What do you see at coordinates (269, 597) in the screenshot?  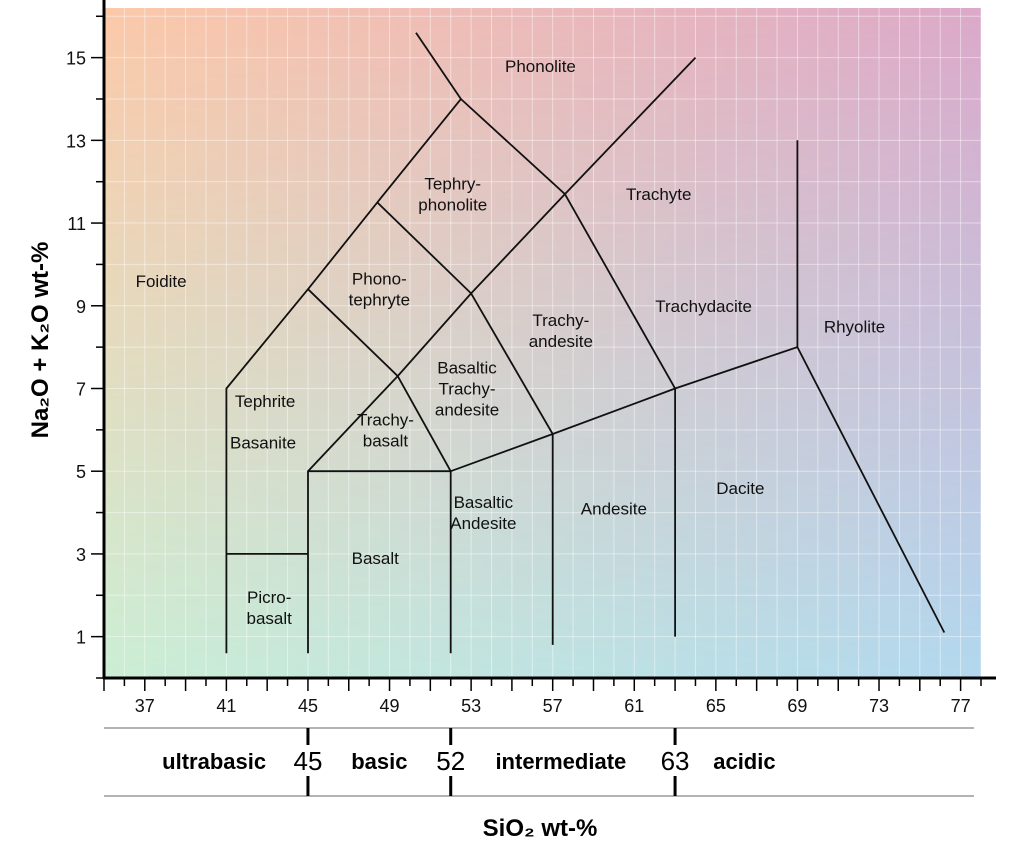 I see `field-label: Picro-` at bounding box center [269, 597].